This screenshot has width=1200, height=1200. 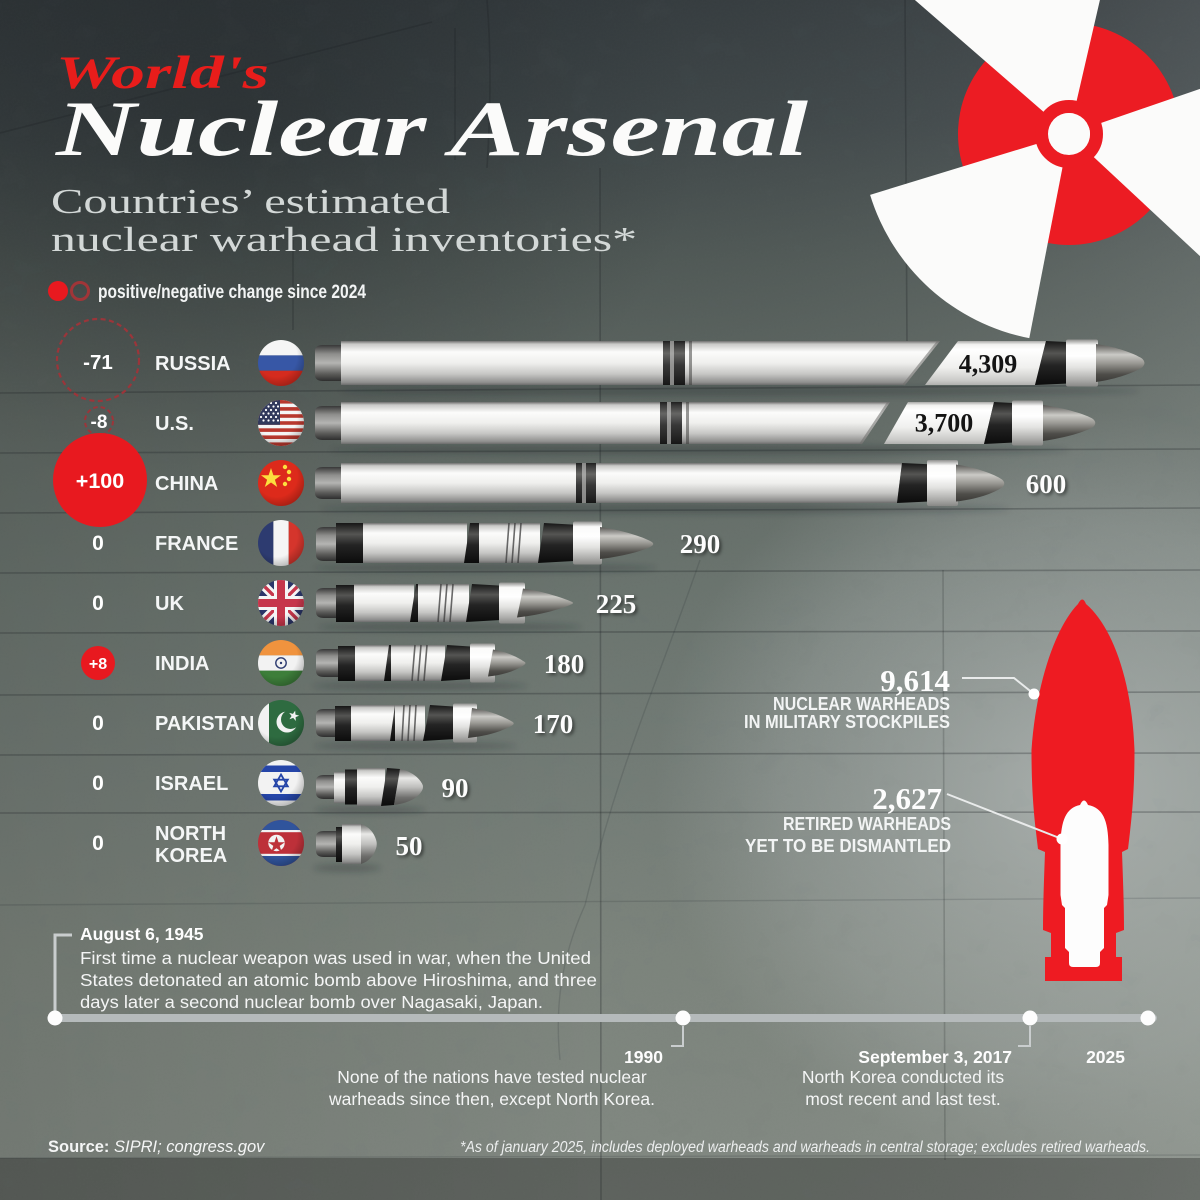 I want to click on svg-text: Nuclear Arsenal, so click(x=432, y=128).